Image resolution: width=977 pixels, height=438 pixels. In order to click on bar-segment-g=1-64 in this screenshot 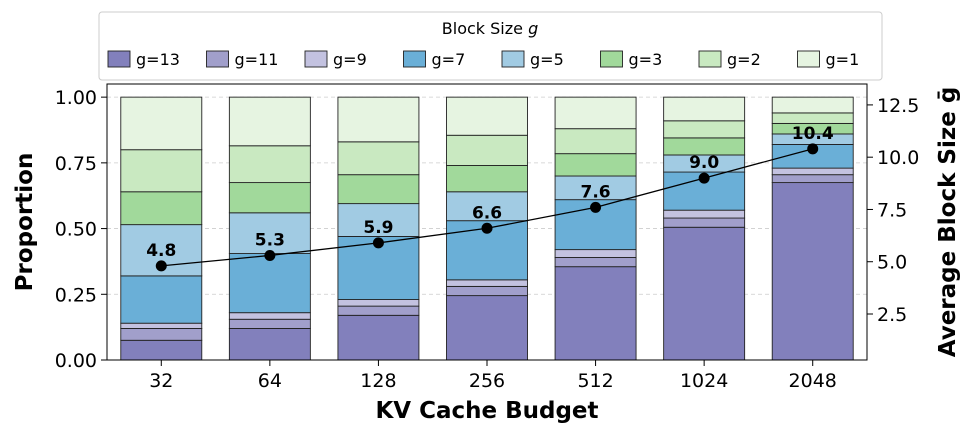, I will do `click(269, 121)`.